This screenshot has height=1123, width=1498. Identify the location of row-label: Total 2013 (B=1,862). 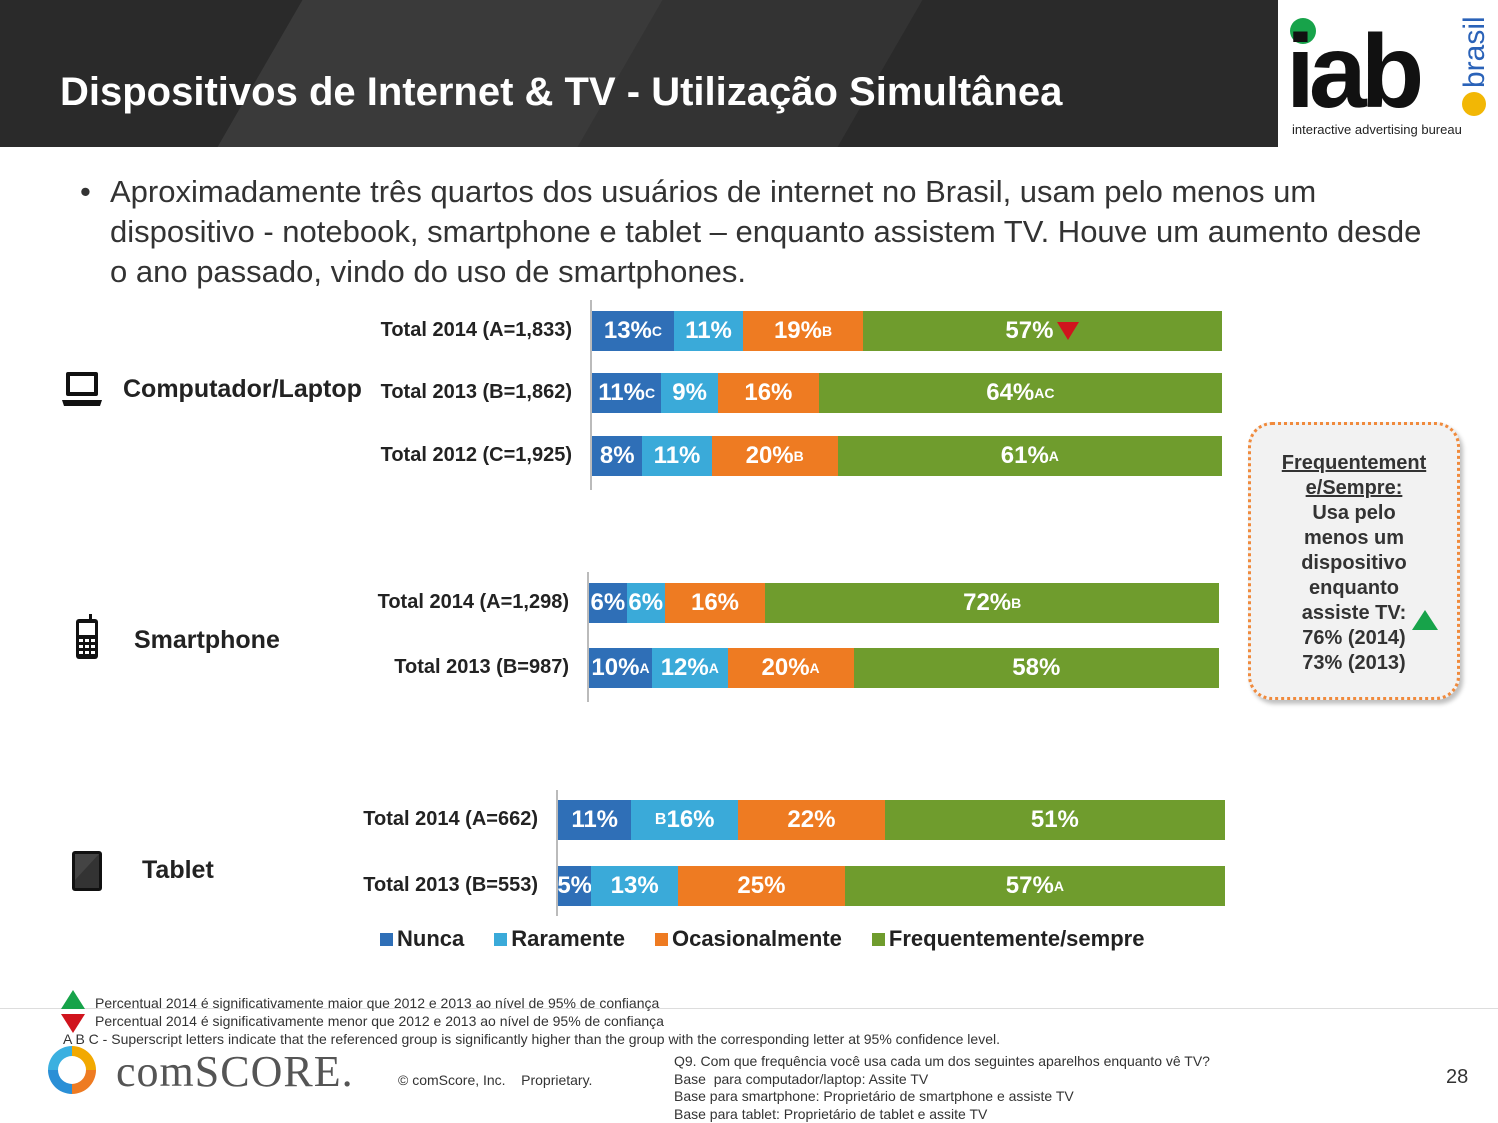
(476, 392).